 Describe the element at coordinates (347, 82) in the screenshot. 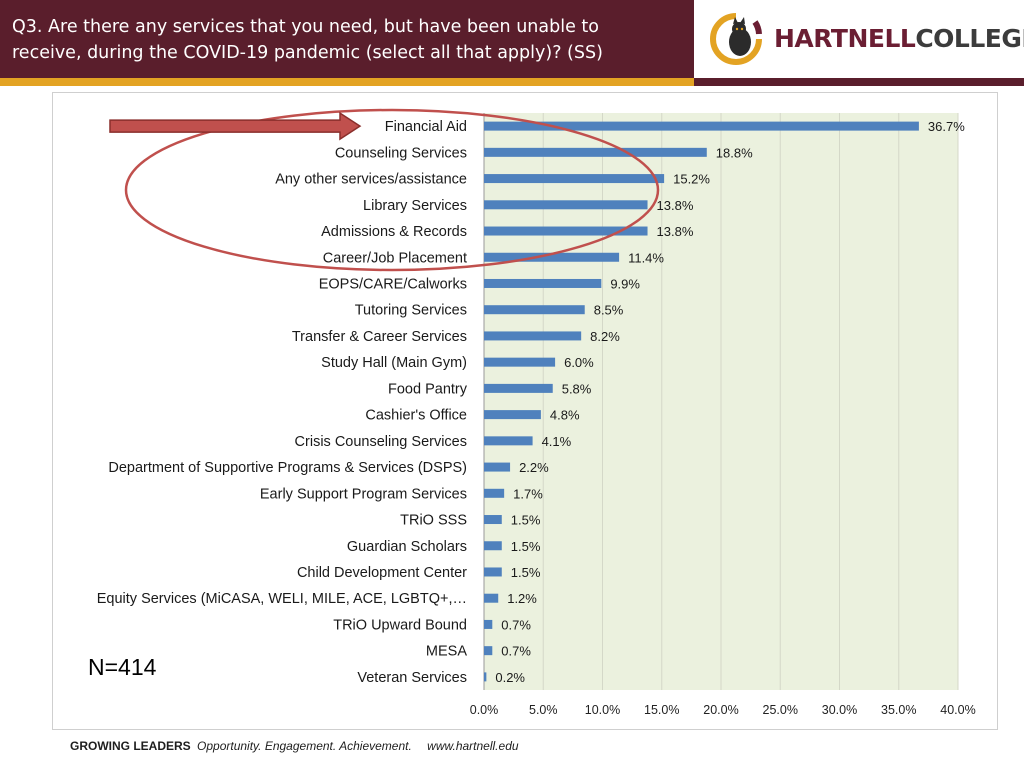

I see `header-gold-stripe` at that location.